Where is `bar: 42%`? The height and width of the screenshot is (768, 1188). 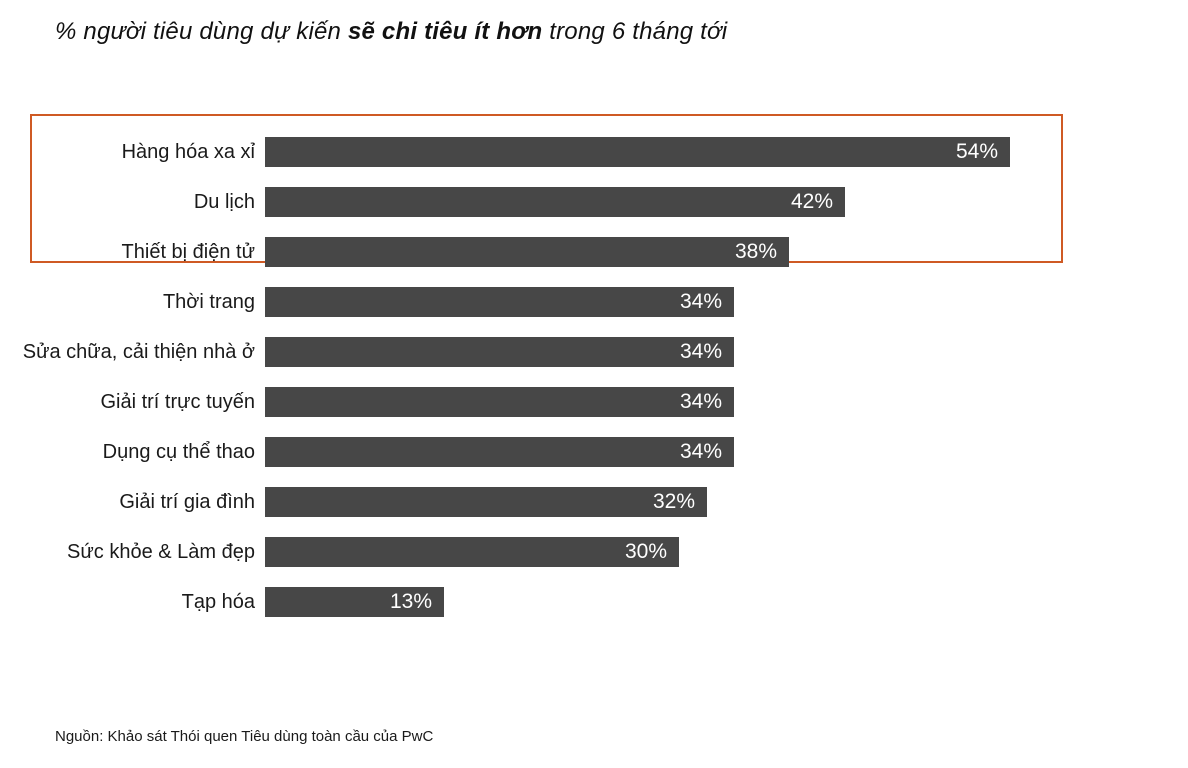 bar: 42% is located at coordinates (555, 202).